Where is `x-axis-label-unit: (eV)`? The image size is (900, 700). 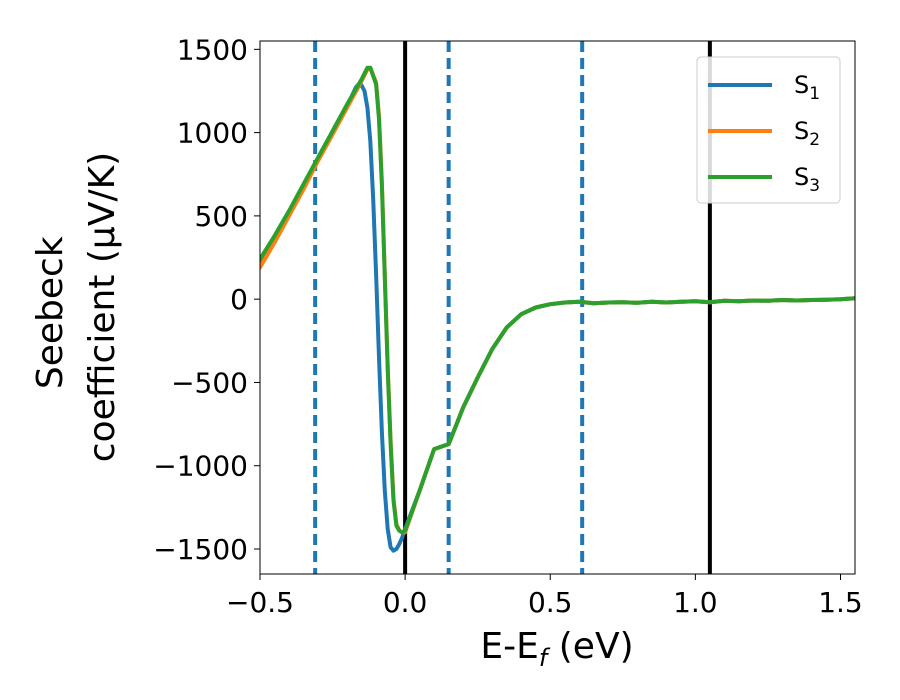 x-axis-label-unit: (eV) is located at coordinates (590, 646).